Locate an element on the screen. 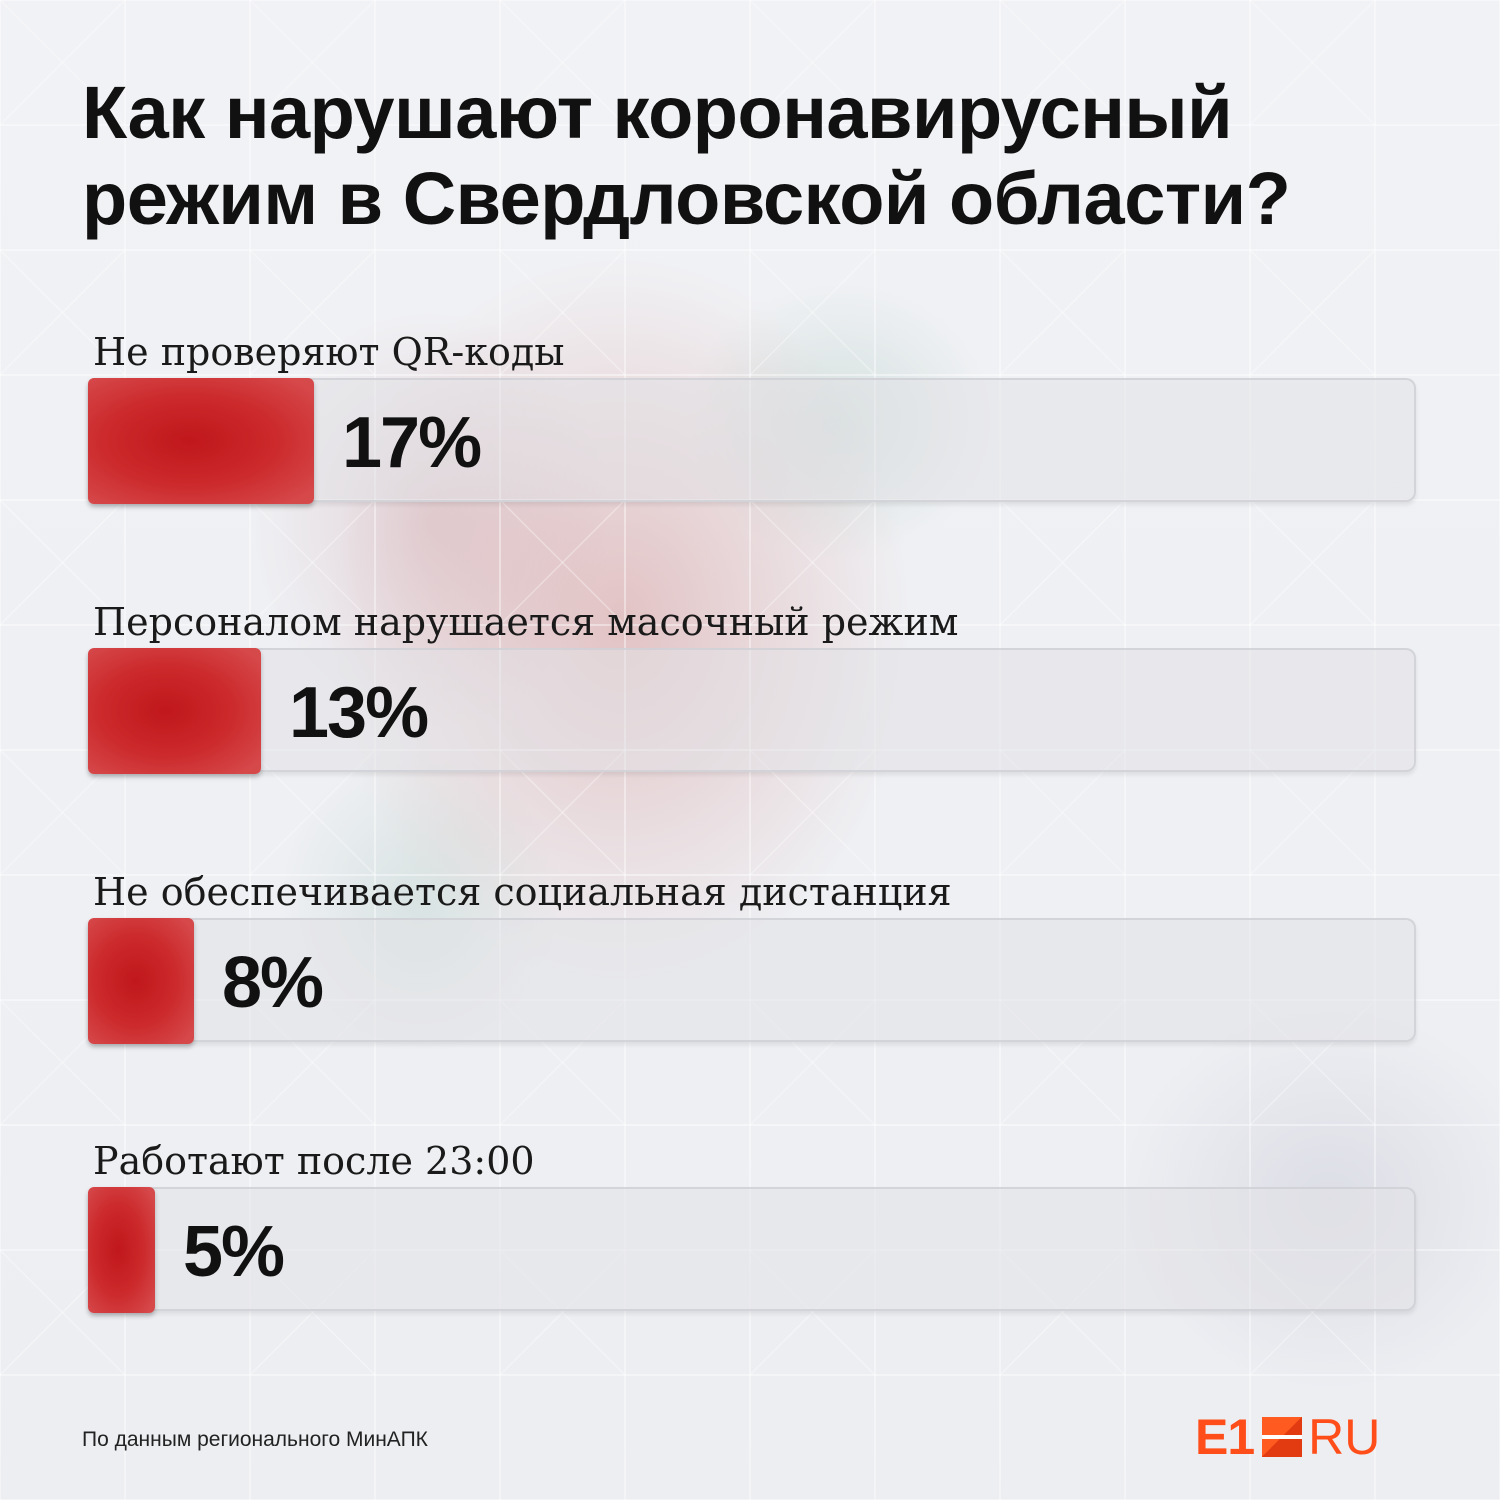  logo-square-icon is located at coordinates (1282, 1437).